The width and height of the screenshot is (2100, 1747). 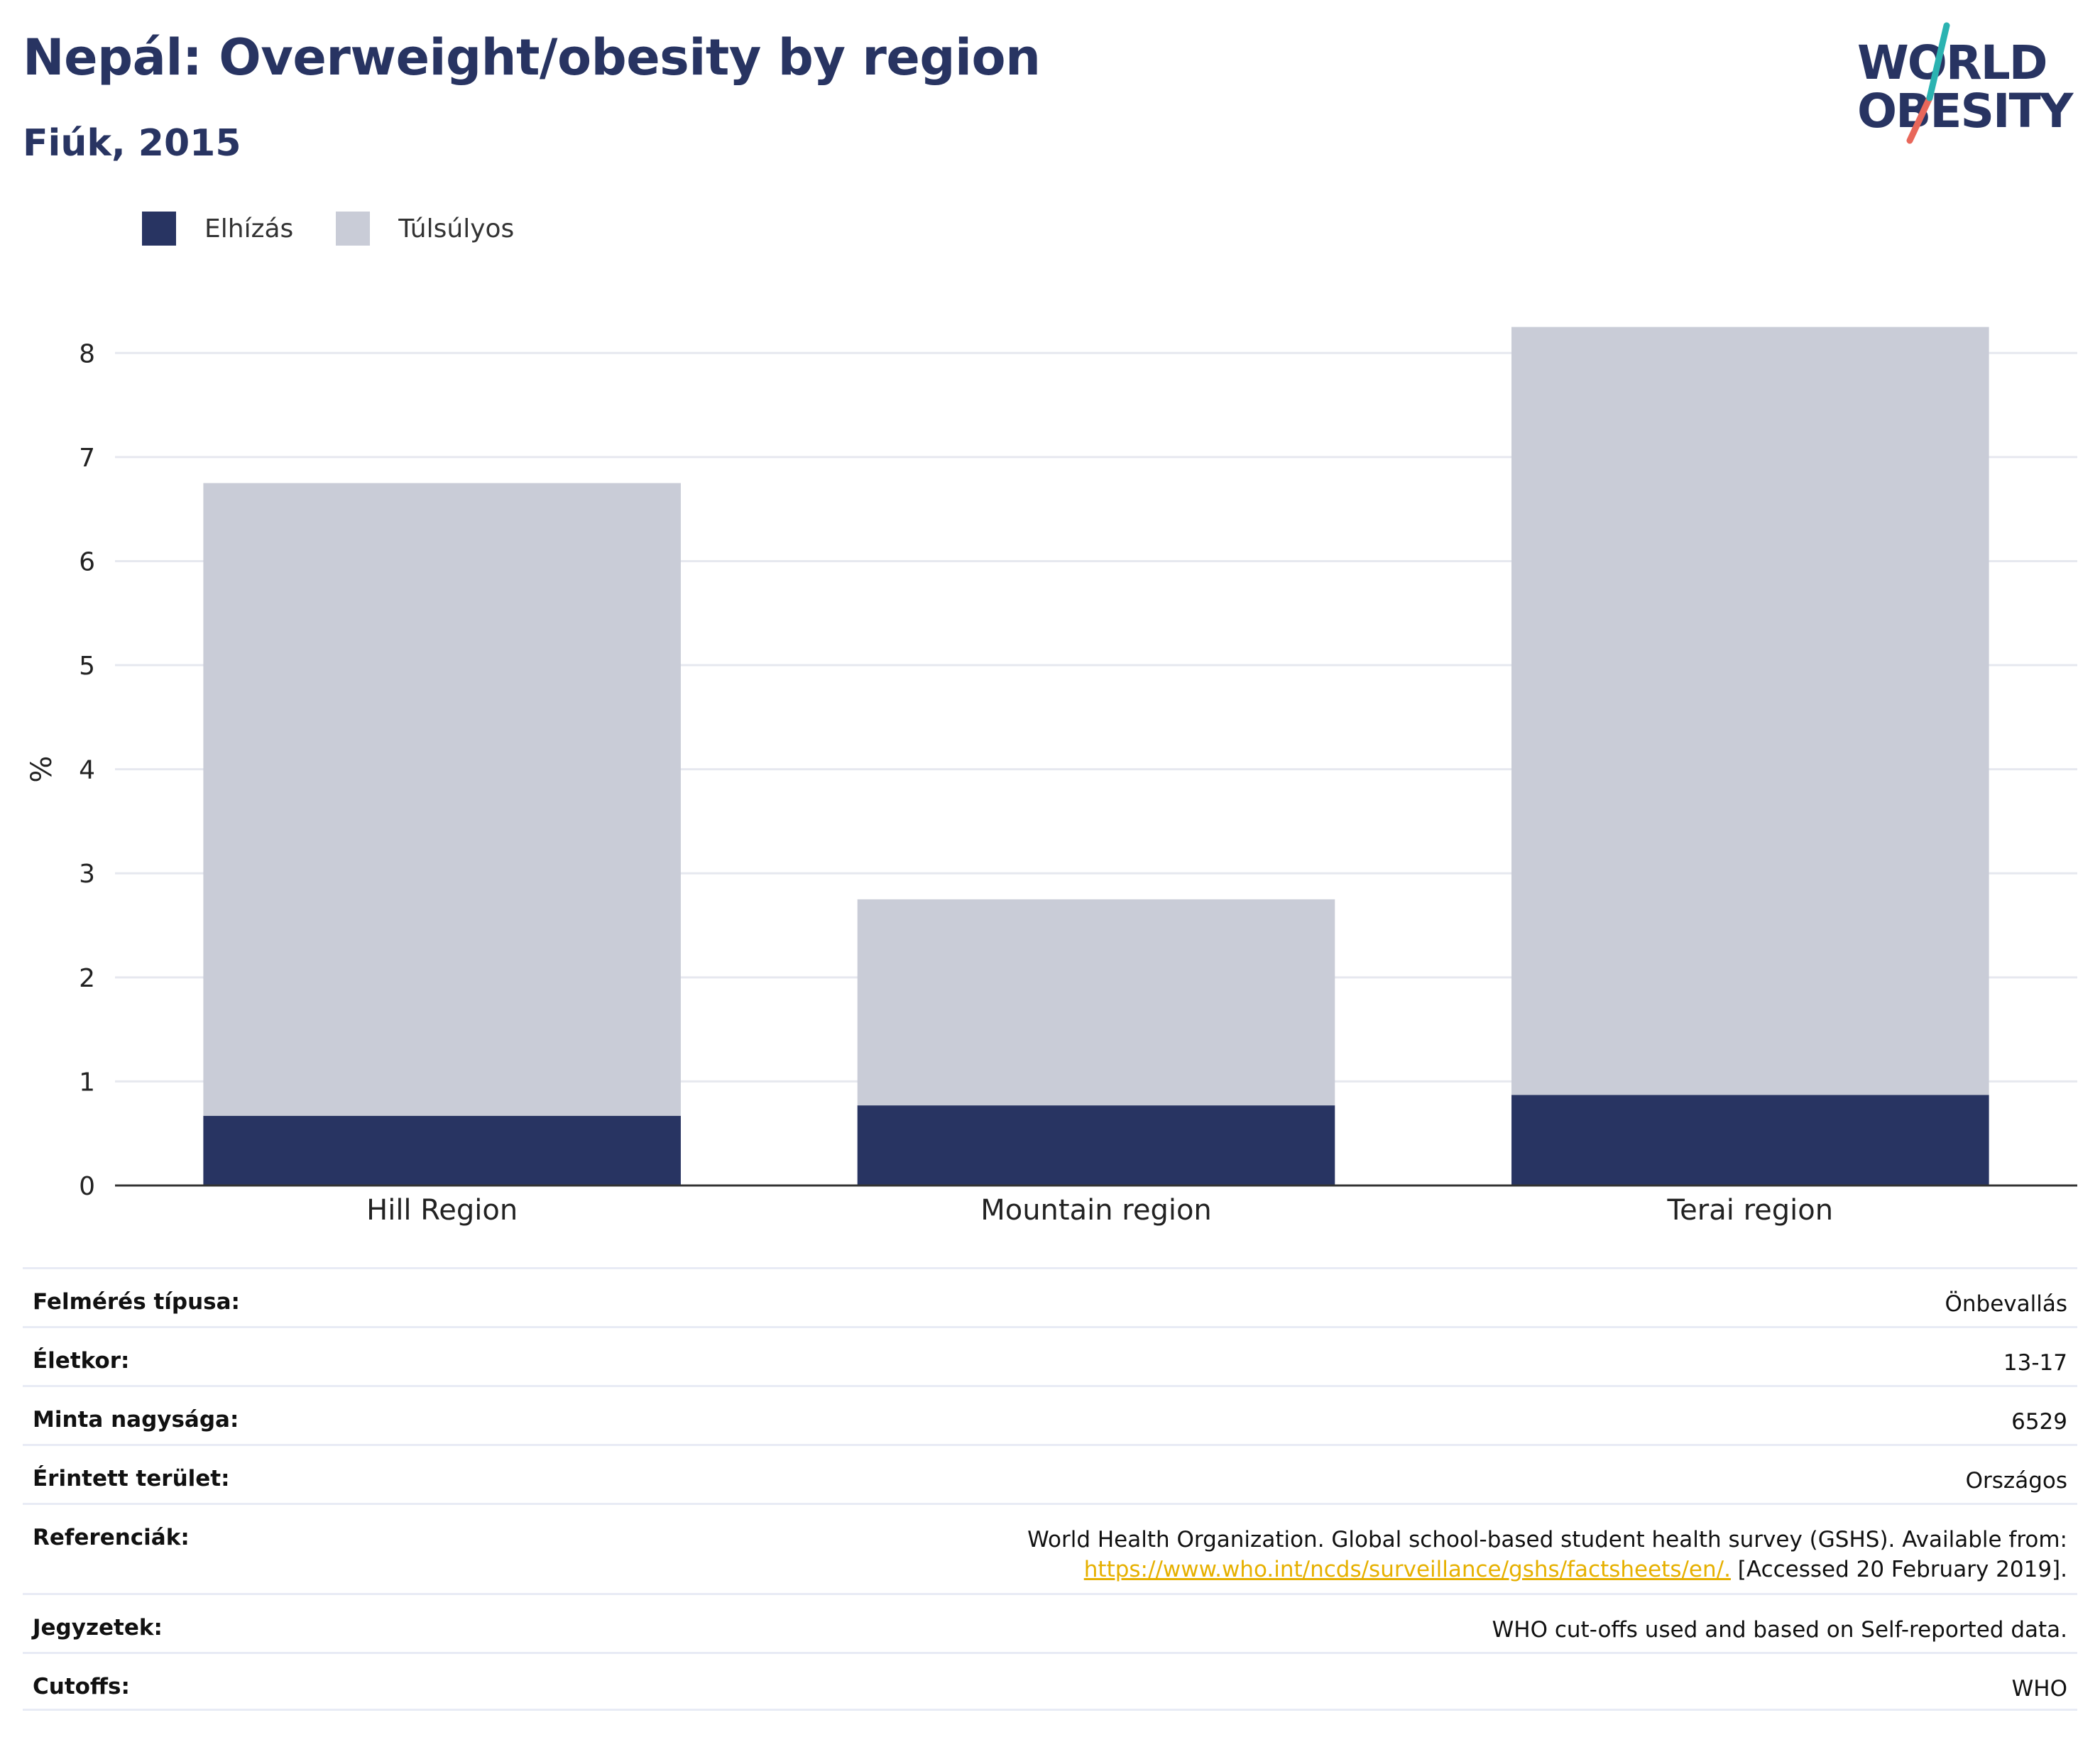 I want to click on info-label: Jegyzetek:, so click(x=98, y=1628).